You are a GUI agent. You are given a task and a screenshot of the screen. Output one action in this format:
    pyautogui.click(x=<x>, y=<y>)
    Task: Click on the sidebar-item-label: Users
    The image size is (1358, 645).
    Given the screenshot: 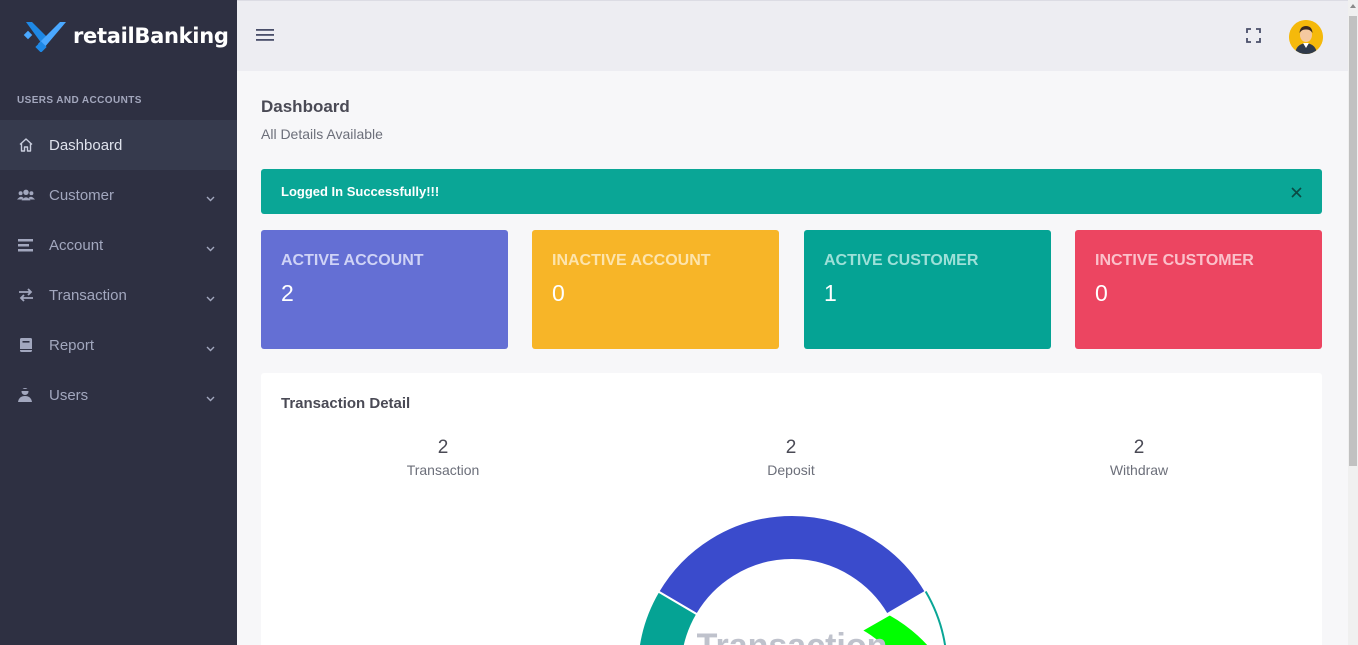 What is the action you would take?
    pyautogui.click(x=69, y=395)
    